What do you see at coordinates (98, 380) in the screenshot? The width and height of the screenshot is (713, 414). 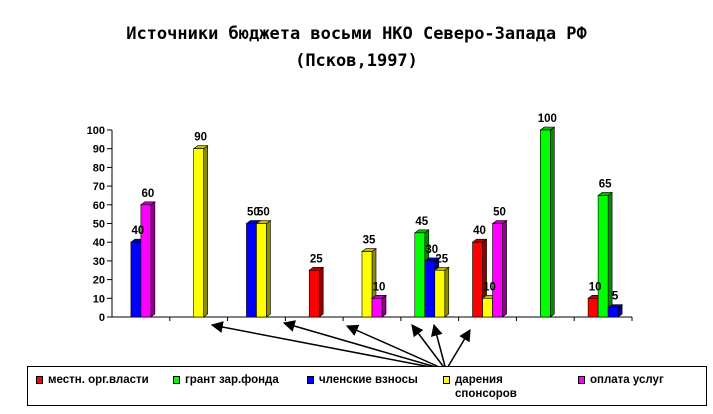 I see `legend-label: местн. орг.власти` at bounding box center [98, 380].